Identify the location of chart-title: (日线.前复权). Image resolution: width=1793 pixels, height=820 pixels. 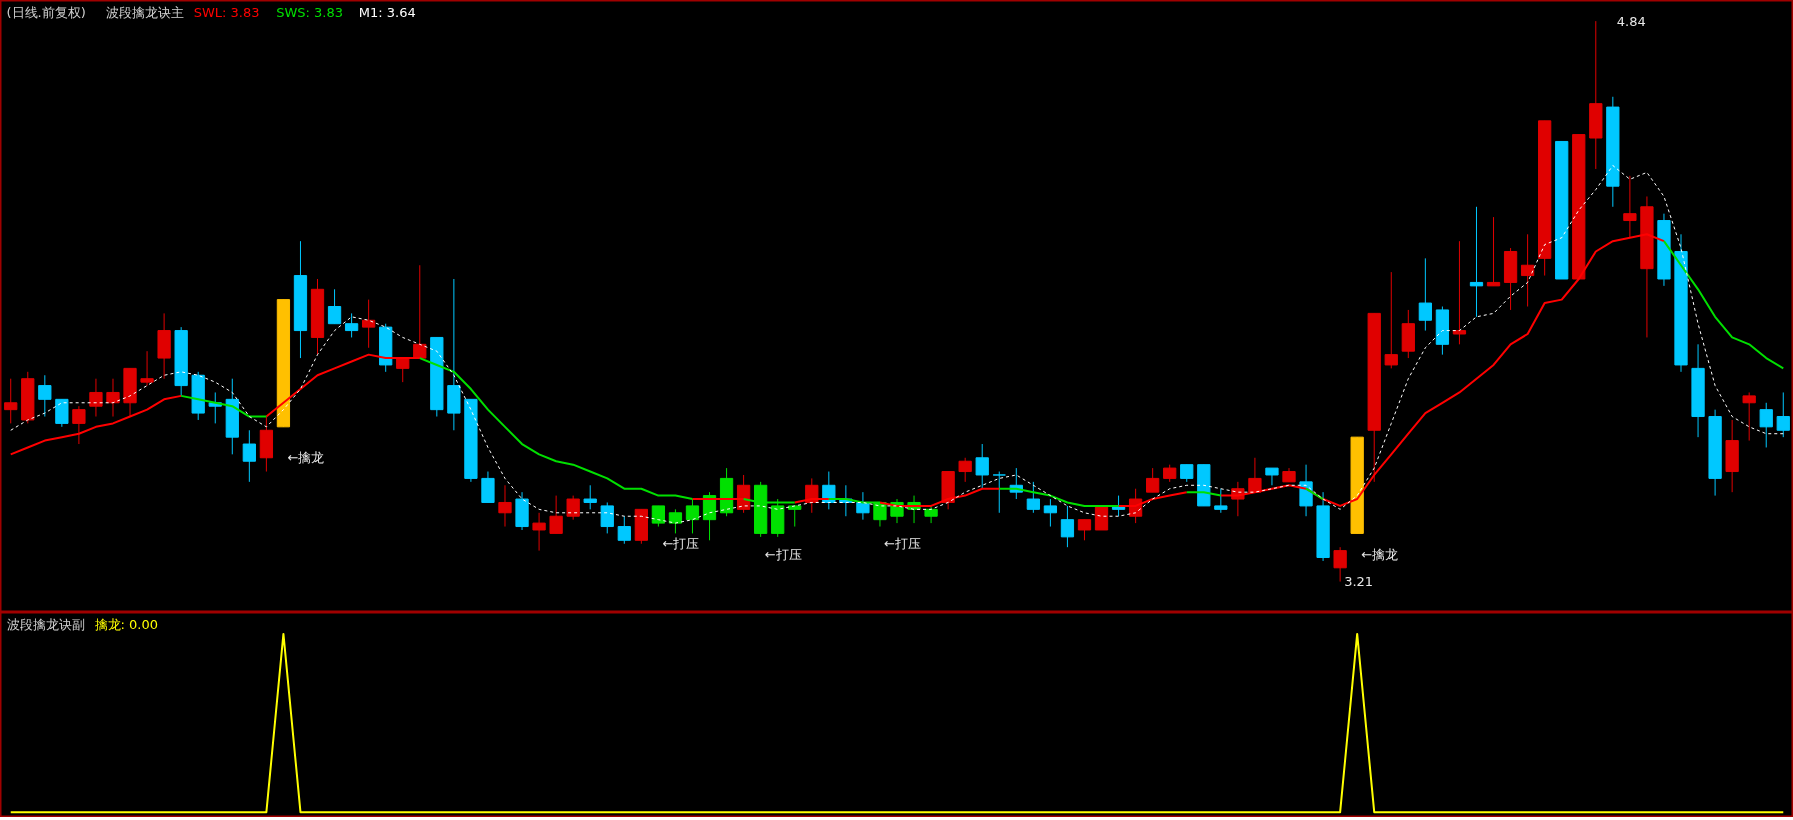
(46, 12).